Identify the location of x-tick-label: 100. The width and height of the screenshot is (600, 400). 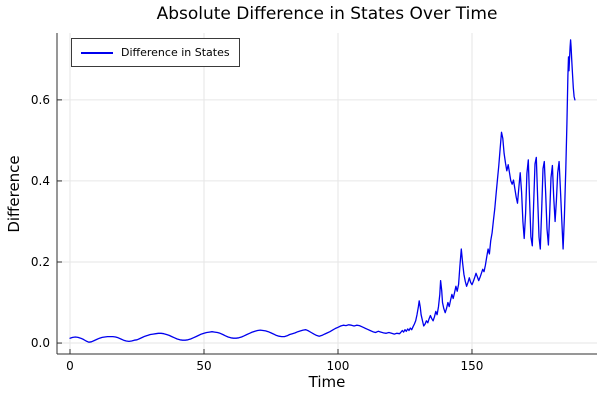
(338, 366).